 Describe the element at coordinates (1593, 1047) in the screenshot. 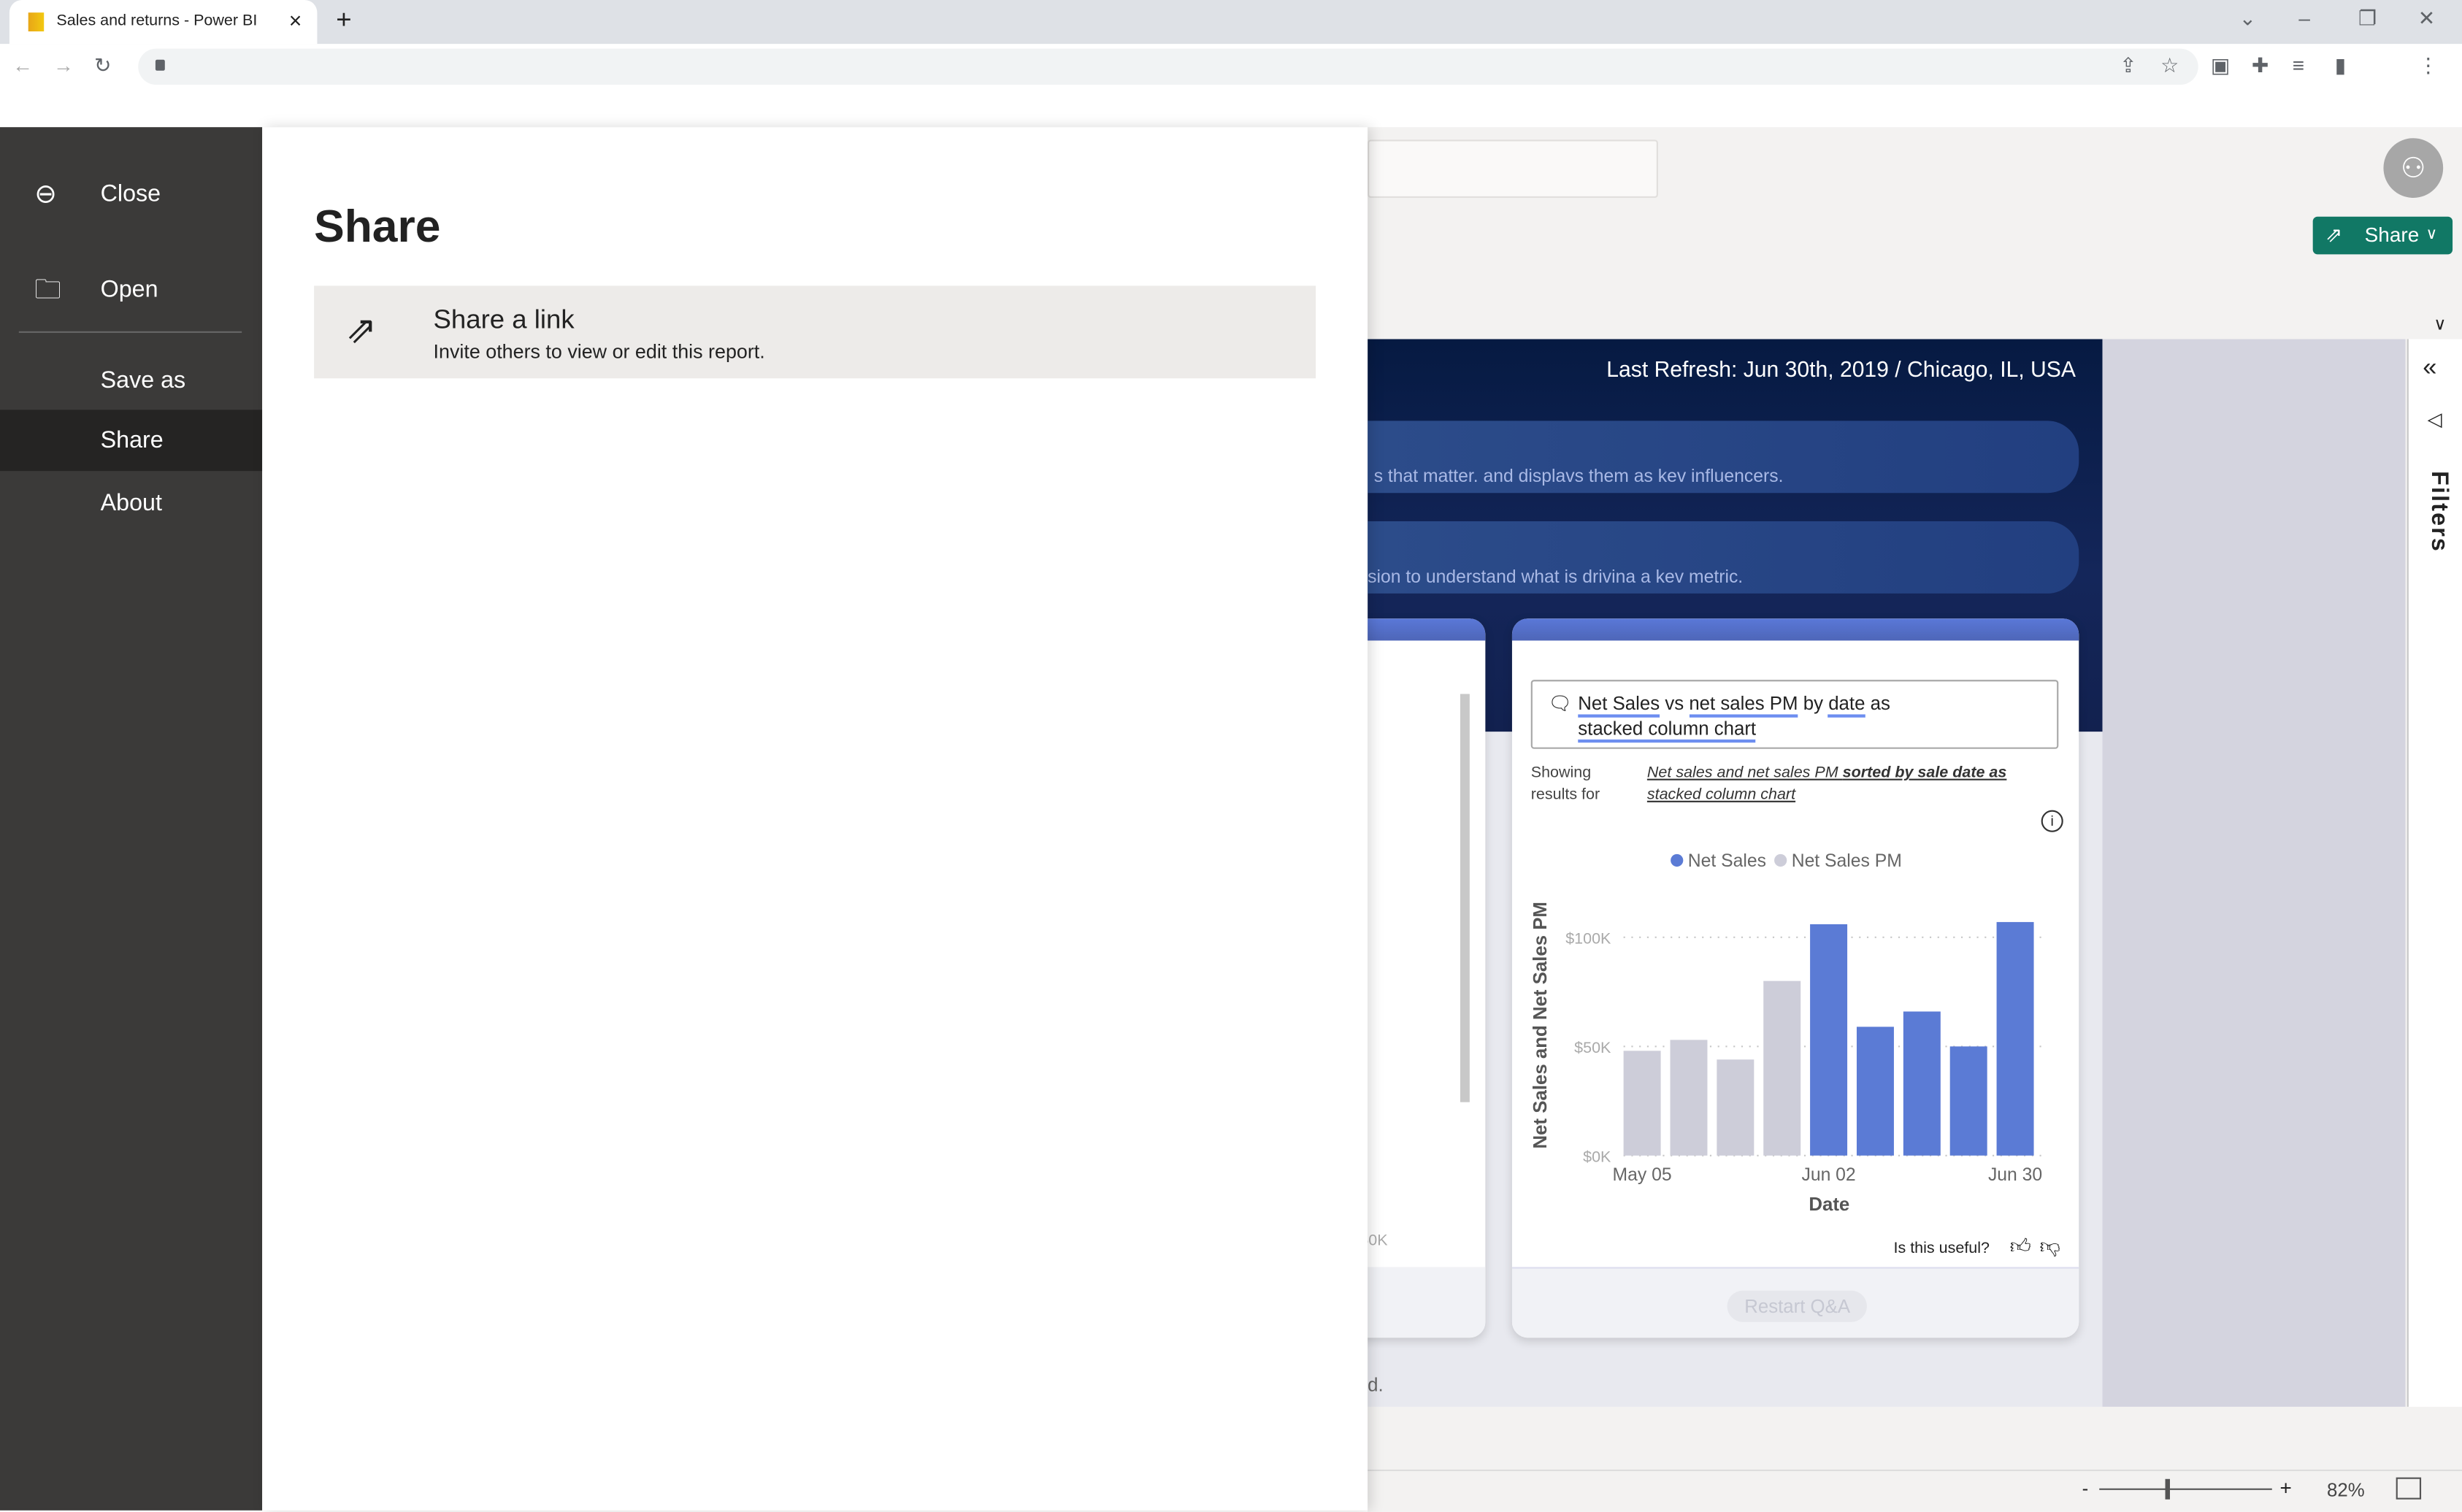

I see `y-tick-label: $50K` at that location.